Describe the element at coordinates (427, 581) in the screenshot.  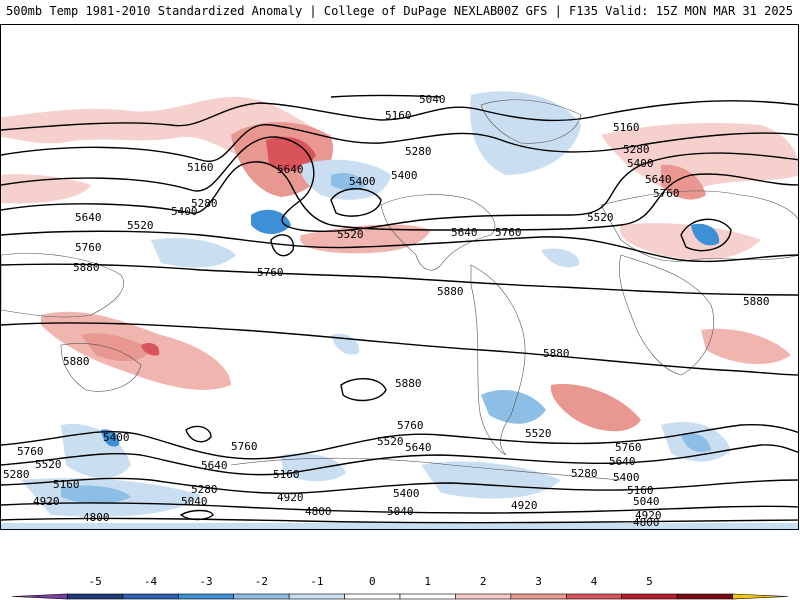
I see `color-scale-tick-label: 1` at that location.